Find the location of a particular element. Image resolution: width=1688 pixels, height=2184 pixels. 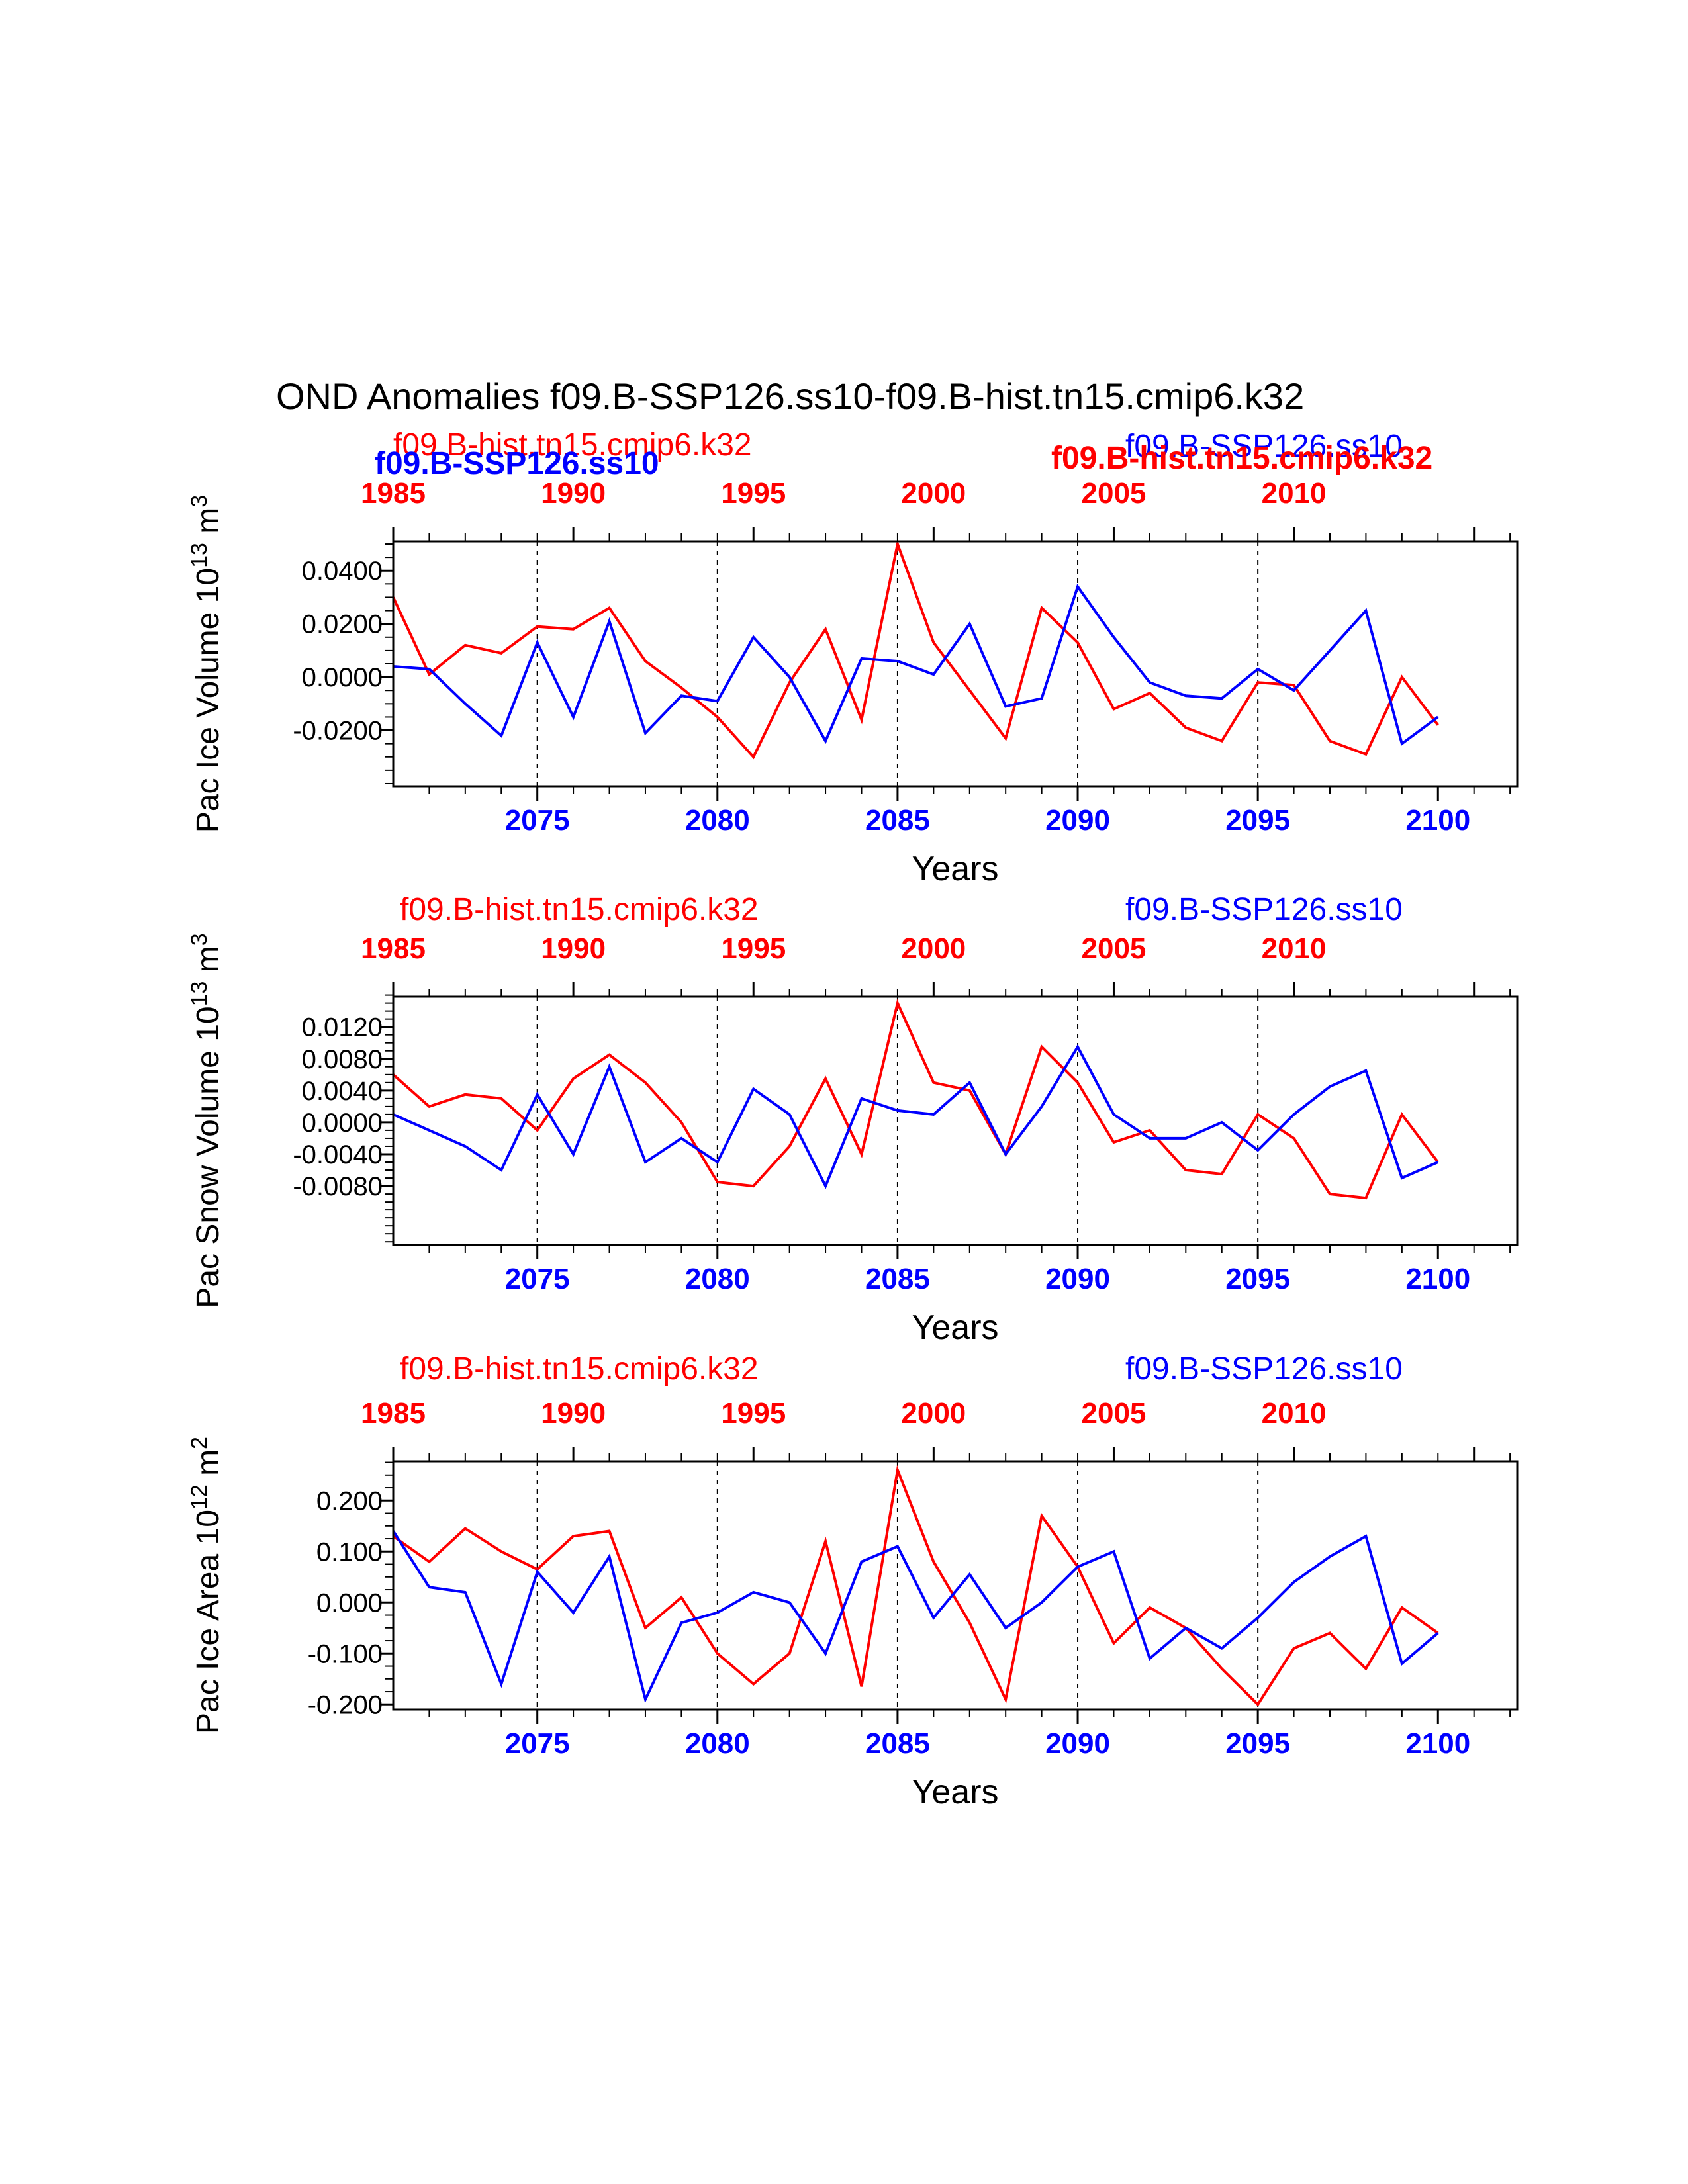

legend-red-3: f09.B-hist.tn15.cmip6.k32 is located at coordinates (1241, 459).